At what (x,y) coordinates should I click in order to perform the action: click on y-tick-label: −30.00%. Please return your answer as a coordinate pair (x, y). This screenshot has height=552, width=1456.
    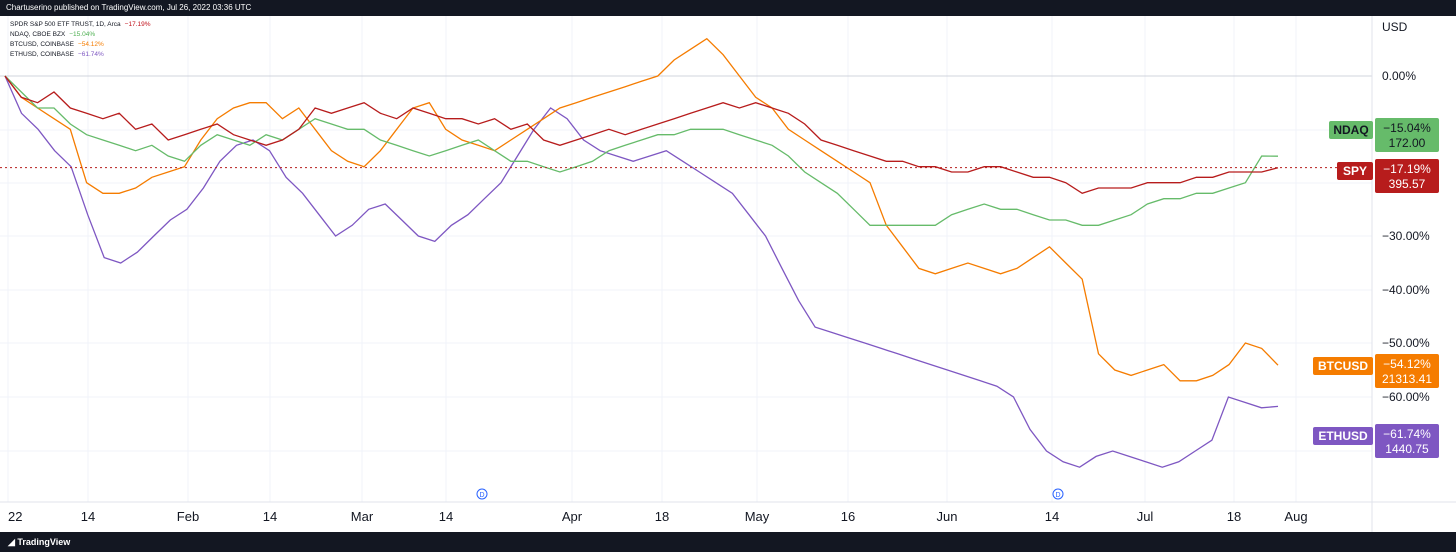
    Looking at the image, I should click on (1406, 236).